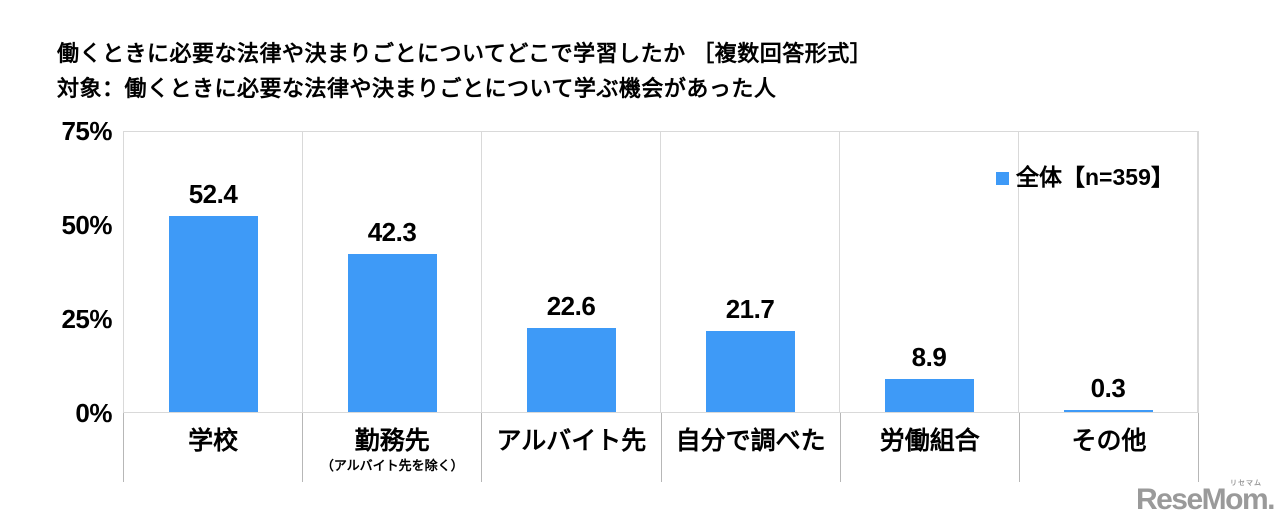 Image resolution: width=1280 pixels, height=520 pixels. I want to click on y-axis-tick-label: 75%, so click(86, 131).